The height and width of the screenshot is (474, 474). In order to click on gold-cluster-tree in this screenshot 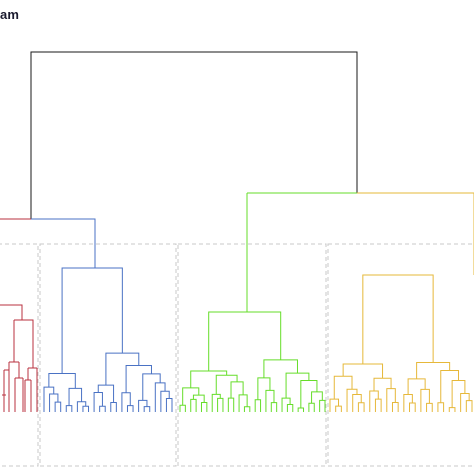, I will do `click(401, 343)`.